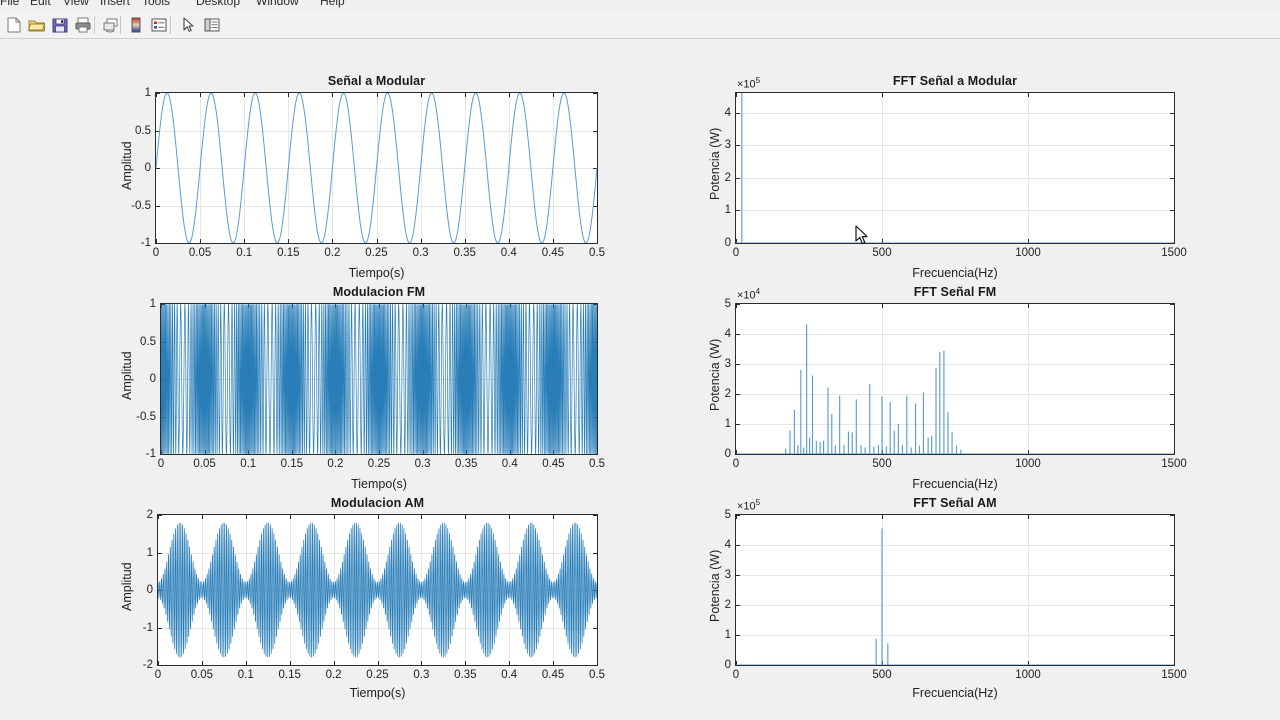 This screenshot has height=720, width=1280. Describe the element at coordinates (10, 4) in the screenshot. I see `menu-item-file: File` at that location.